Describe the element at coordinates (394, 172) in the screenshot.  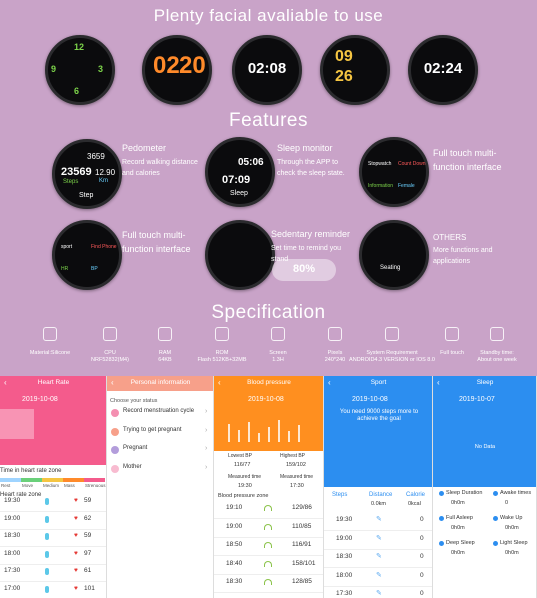
I see `feature-watch: Stopwatch Count Down Information Female` at that location.